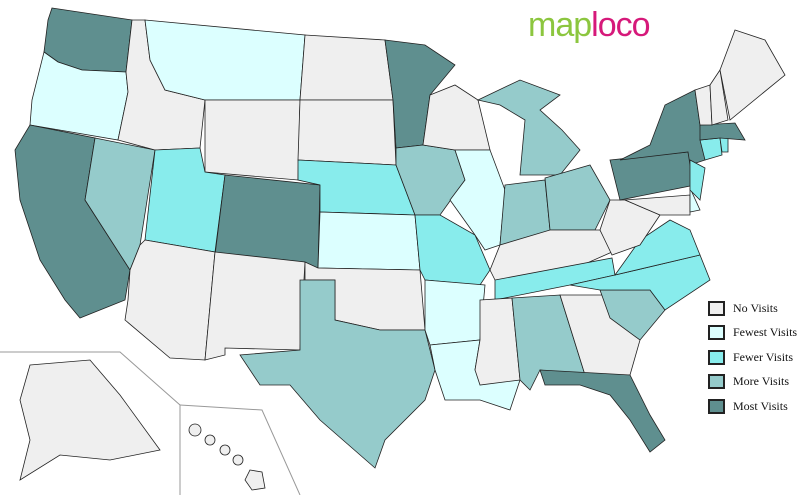  What do you see at coordinates (657, 205) in the screenshot?
I see `state-md` at bounding box center [657, 205].